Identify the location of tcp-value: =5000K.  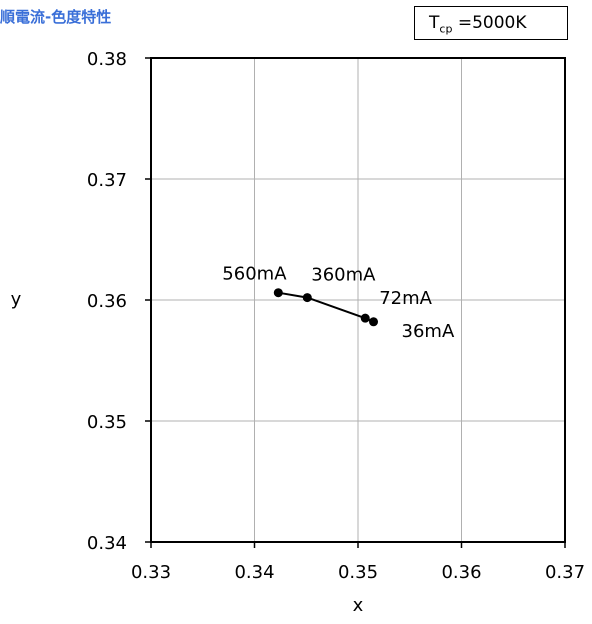
(492, 23).